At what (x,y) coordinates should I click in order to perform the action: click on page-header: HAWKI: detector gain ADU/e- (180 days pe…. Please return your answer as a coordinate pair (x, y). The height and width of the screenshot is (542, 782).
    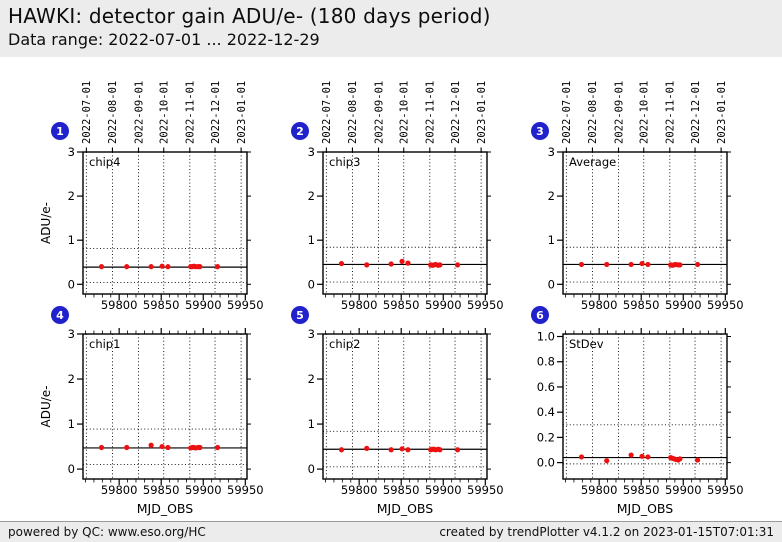
    Looking at the image, I should click on (391, 28).